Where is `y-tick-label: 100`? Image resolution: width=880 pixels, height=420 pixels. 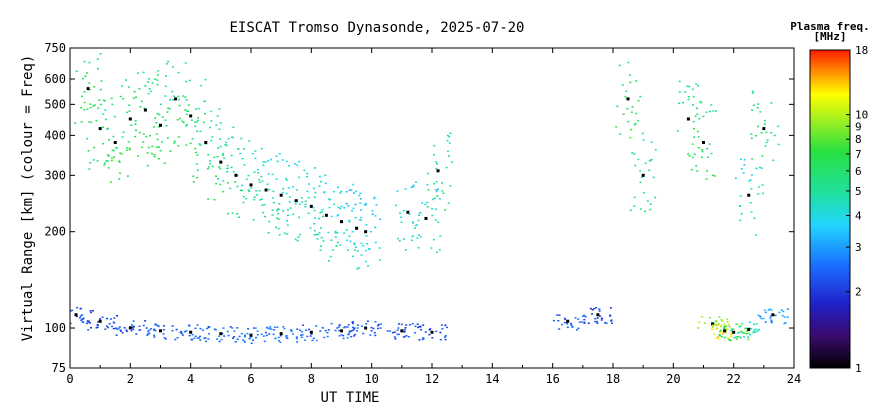 y-tick-label: 100 is located at coordinates (55, 328).